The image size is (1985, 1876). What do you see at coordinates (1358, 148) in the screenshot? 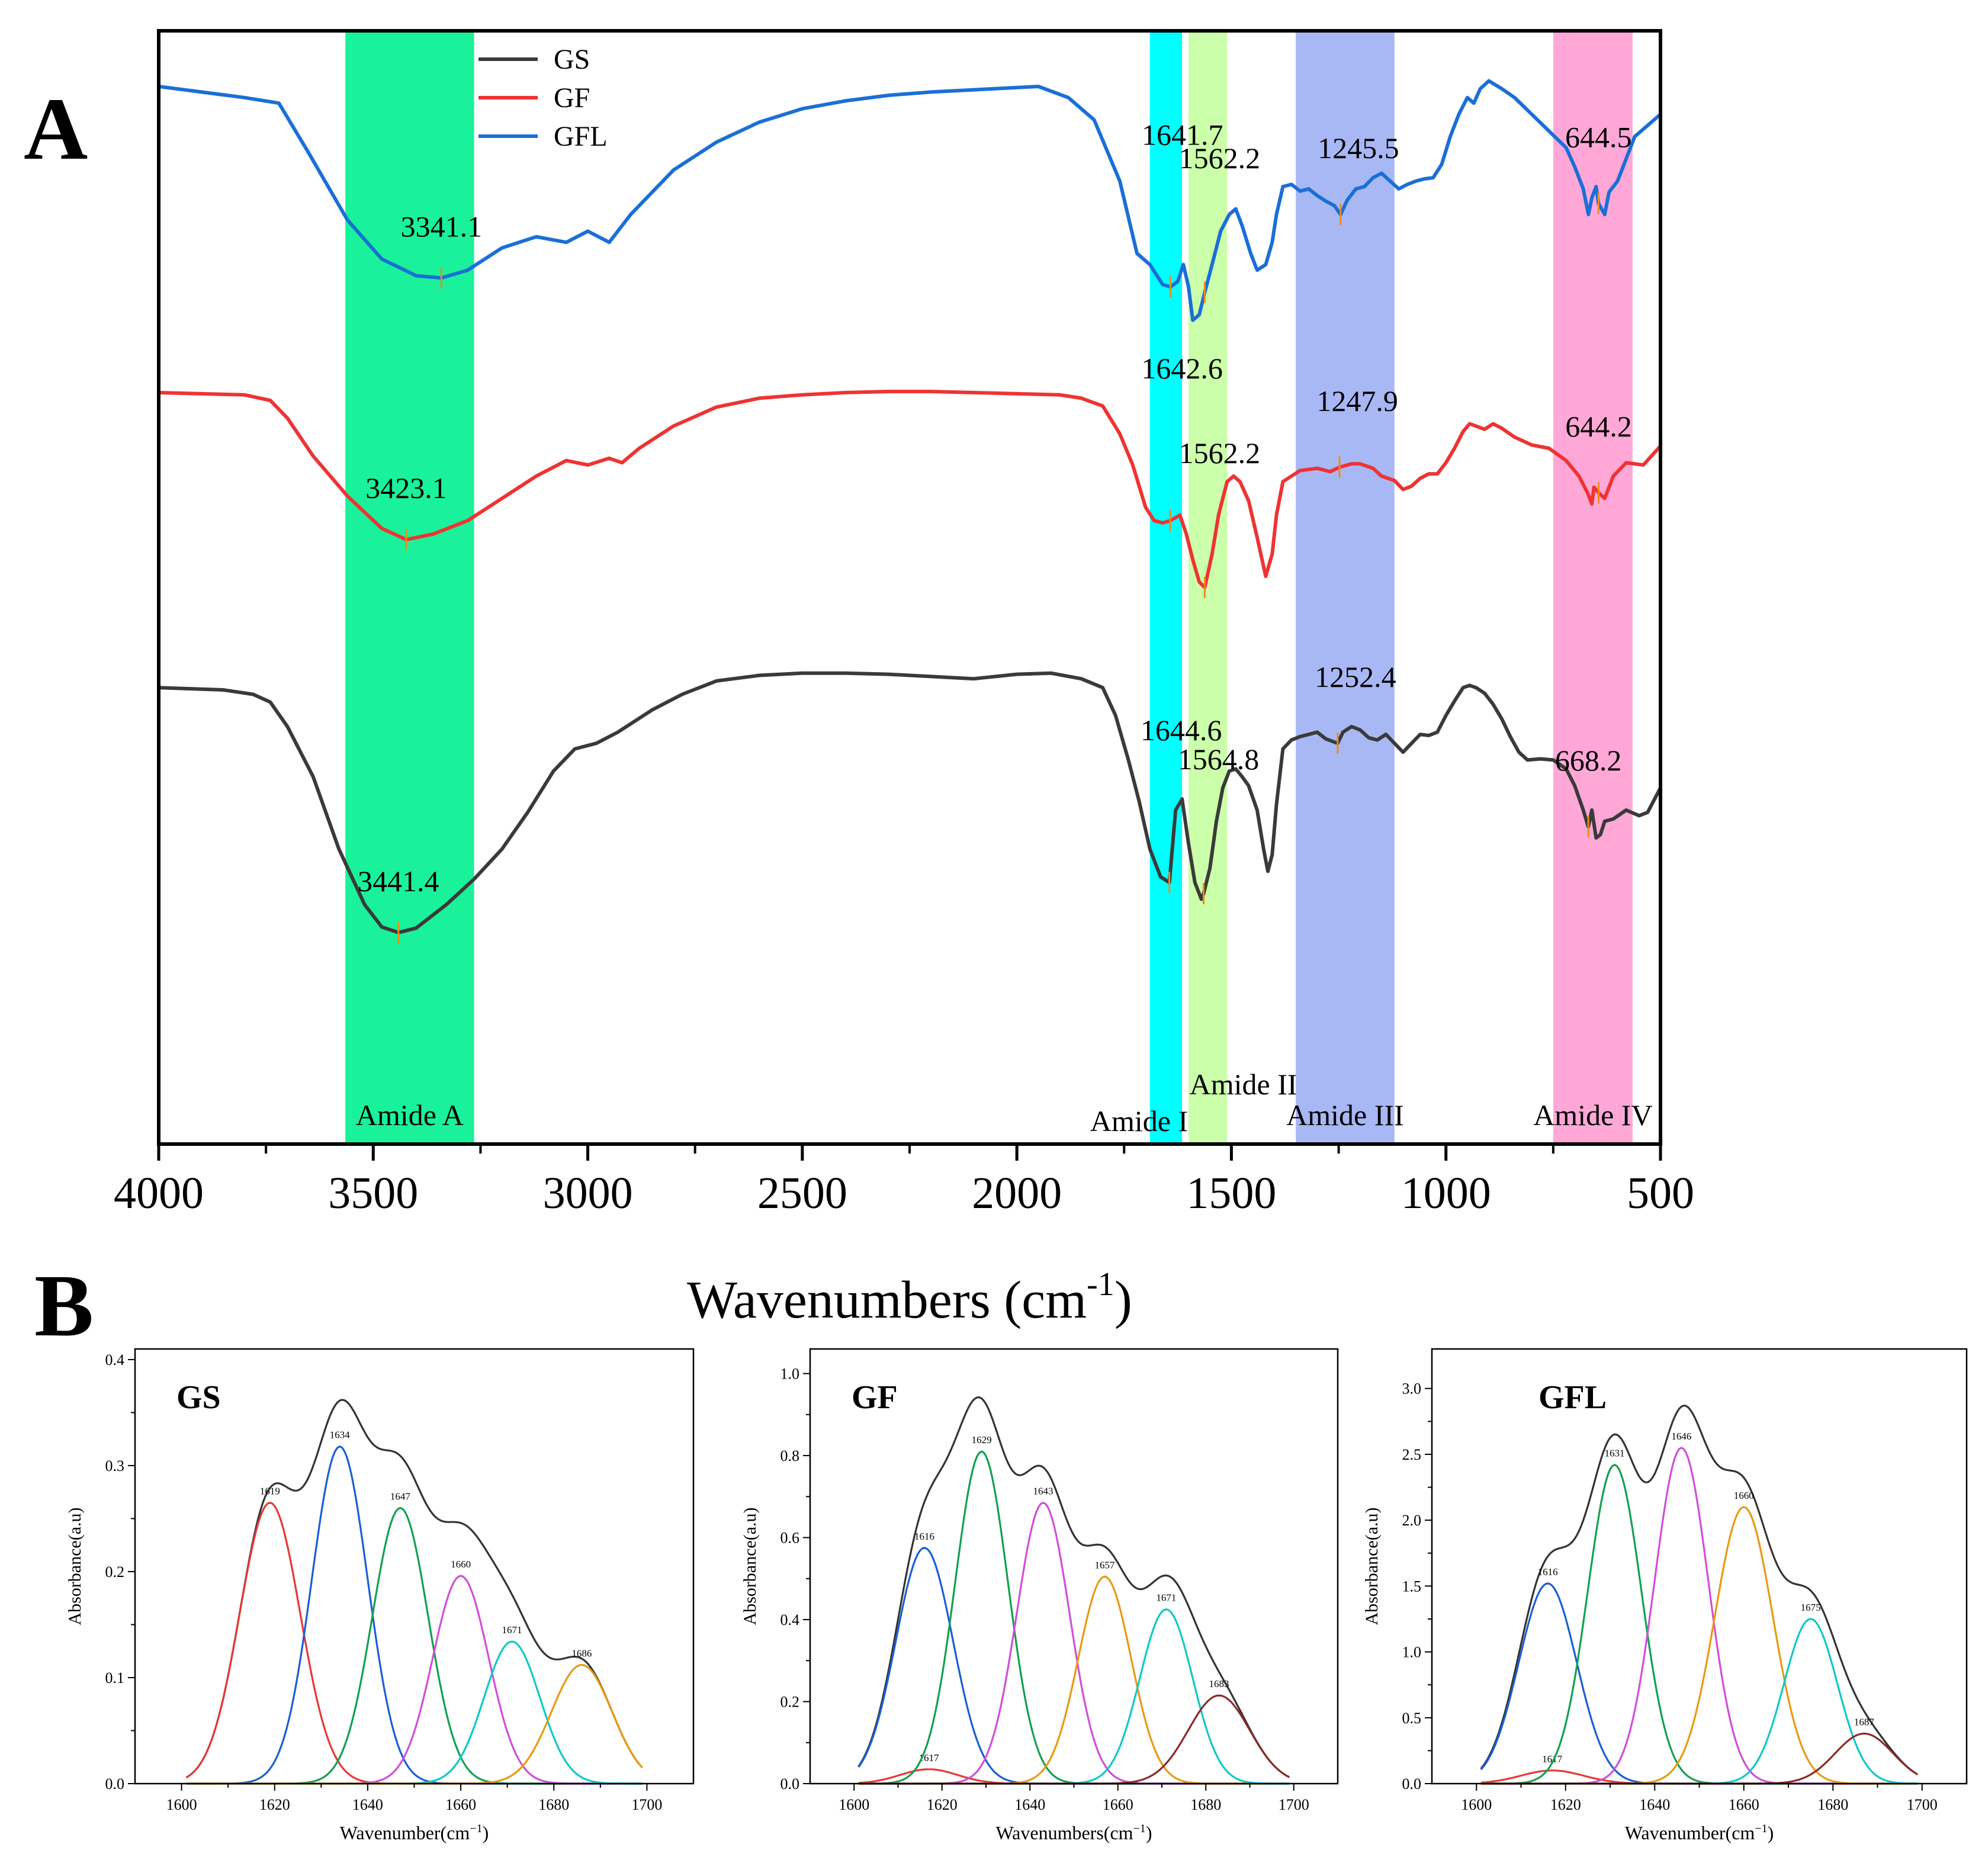
I see `peak-label: 1245.5` at bounding box center [1358, 148].